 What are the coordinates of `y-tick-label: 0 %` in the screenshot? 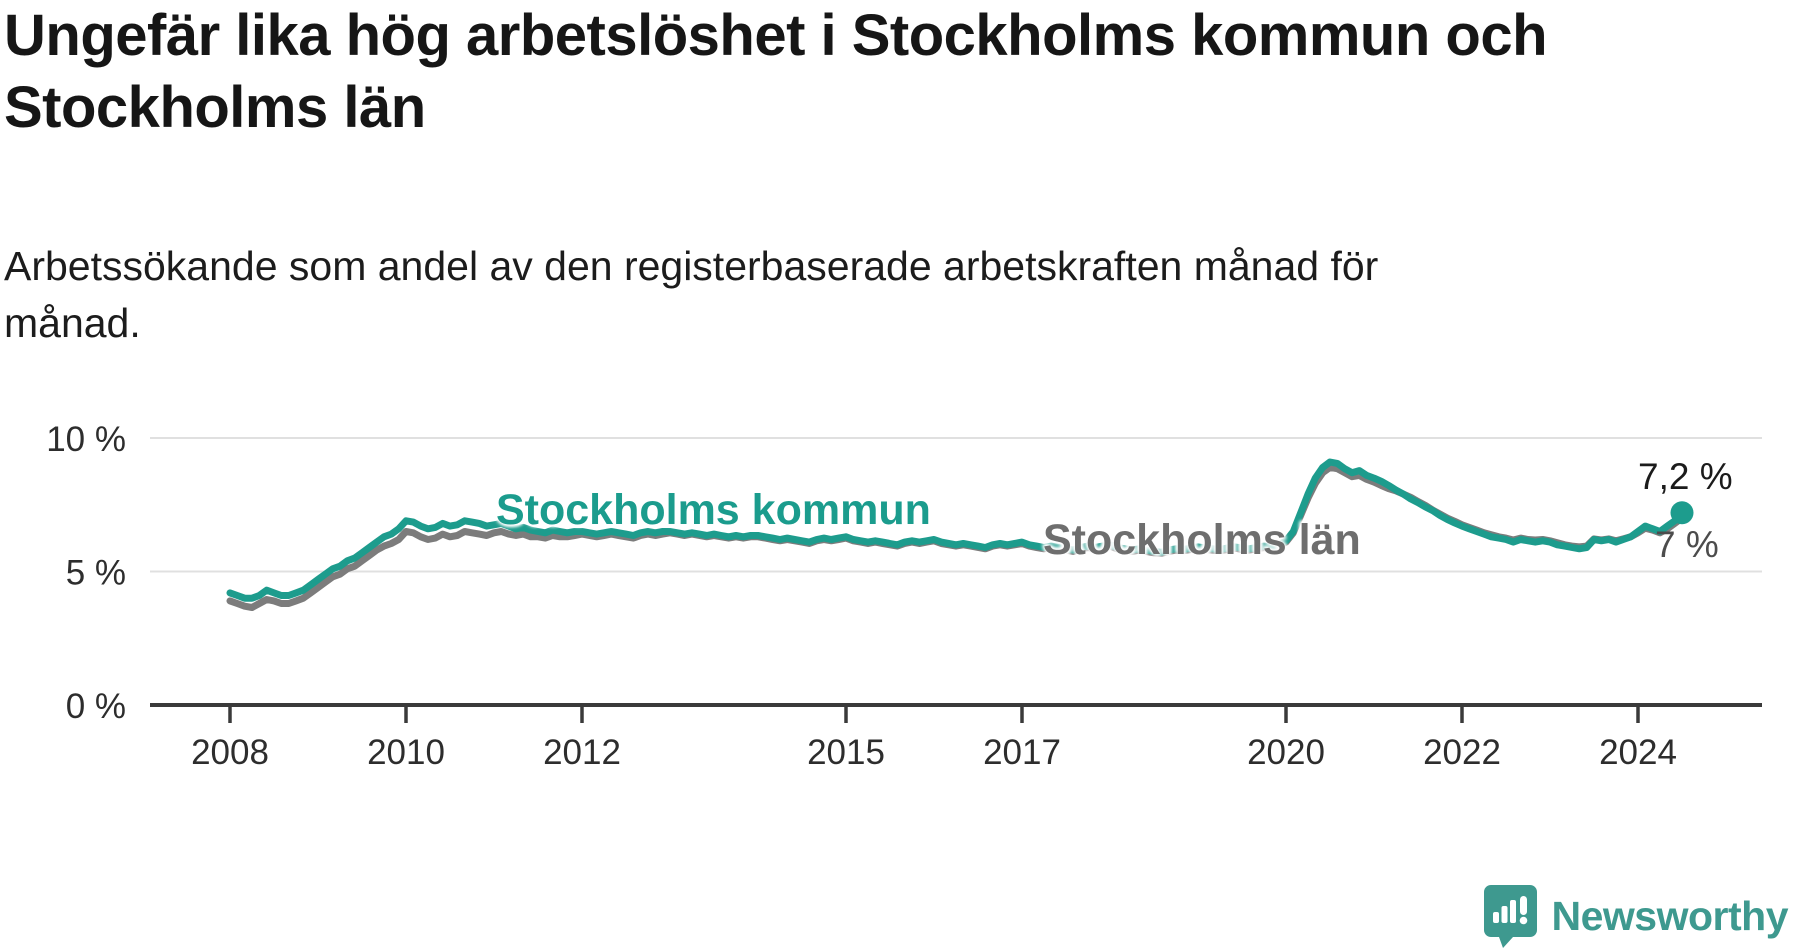 It's located at (96, 706).